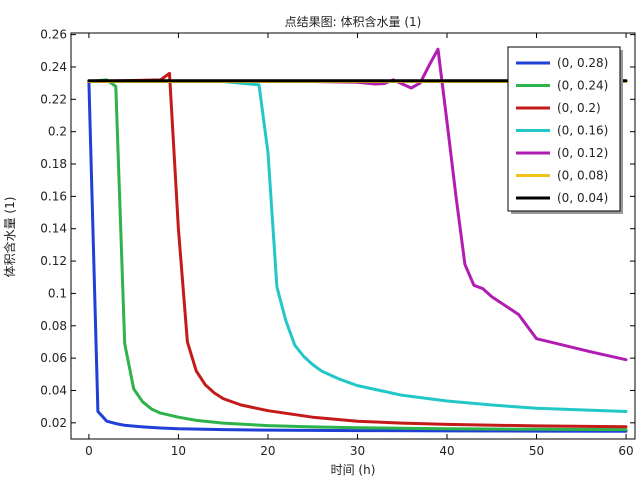  I want to click on y-tick-label: 0.2, so click(57, 132).